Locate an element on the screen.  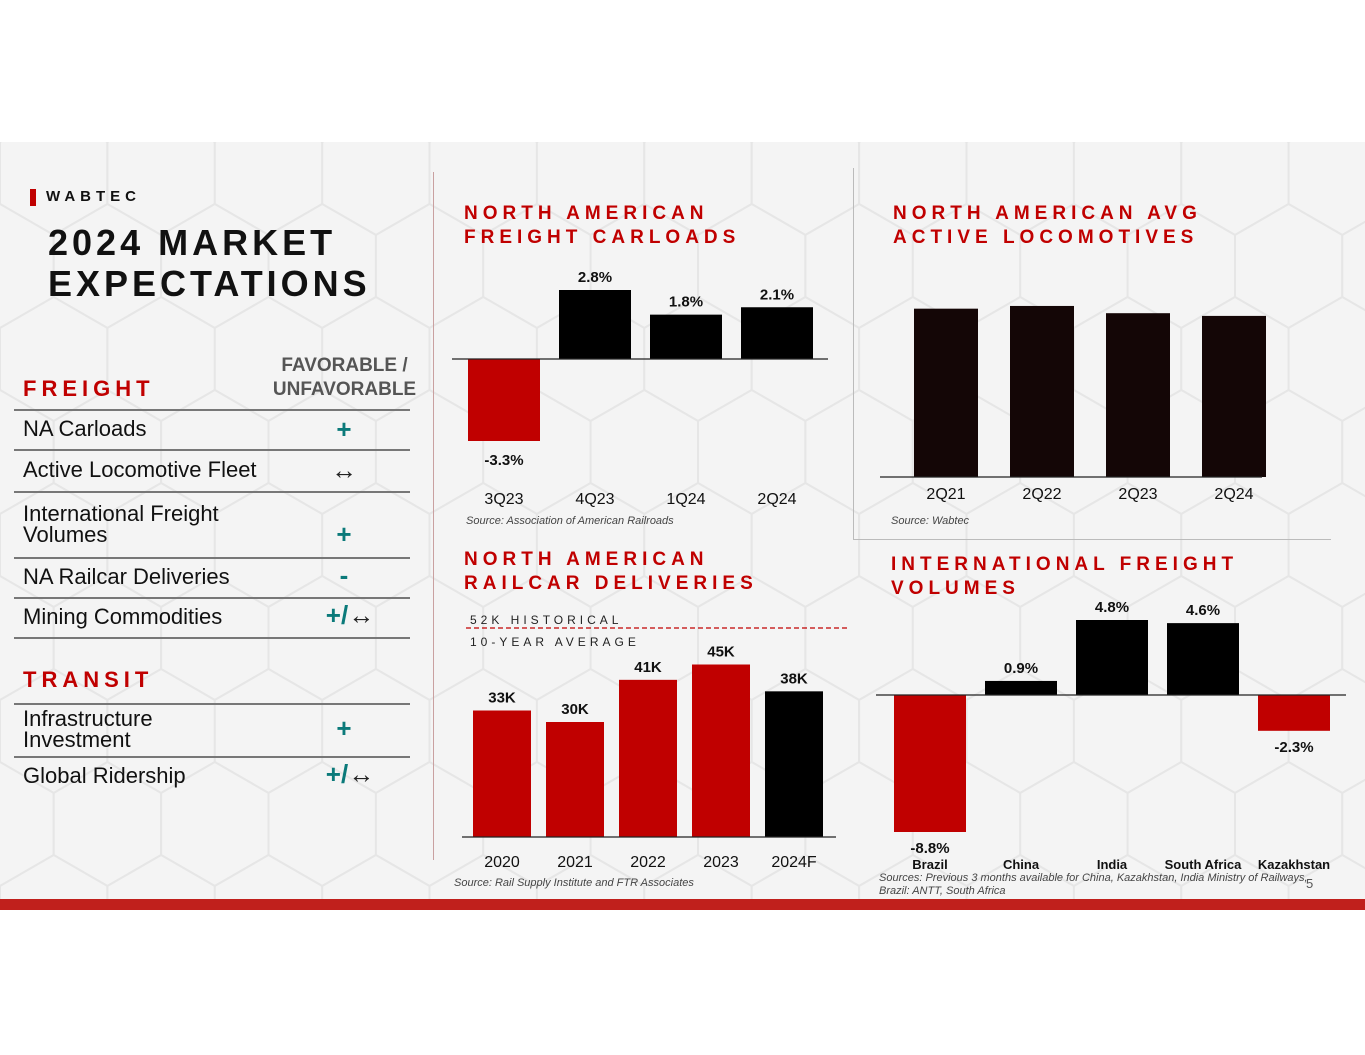
favorable-unfavorable-header: FAVORABLE / UNFAVORABLE is located at coordinates (344, 377).